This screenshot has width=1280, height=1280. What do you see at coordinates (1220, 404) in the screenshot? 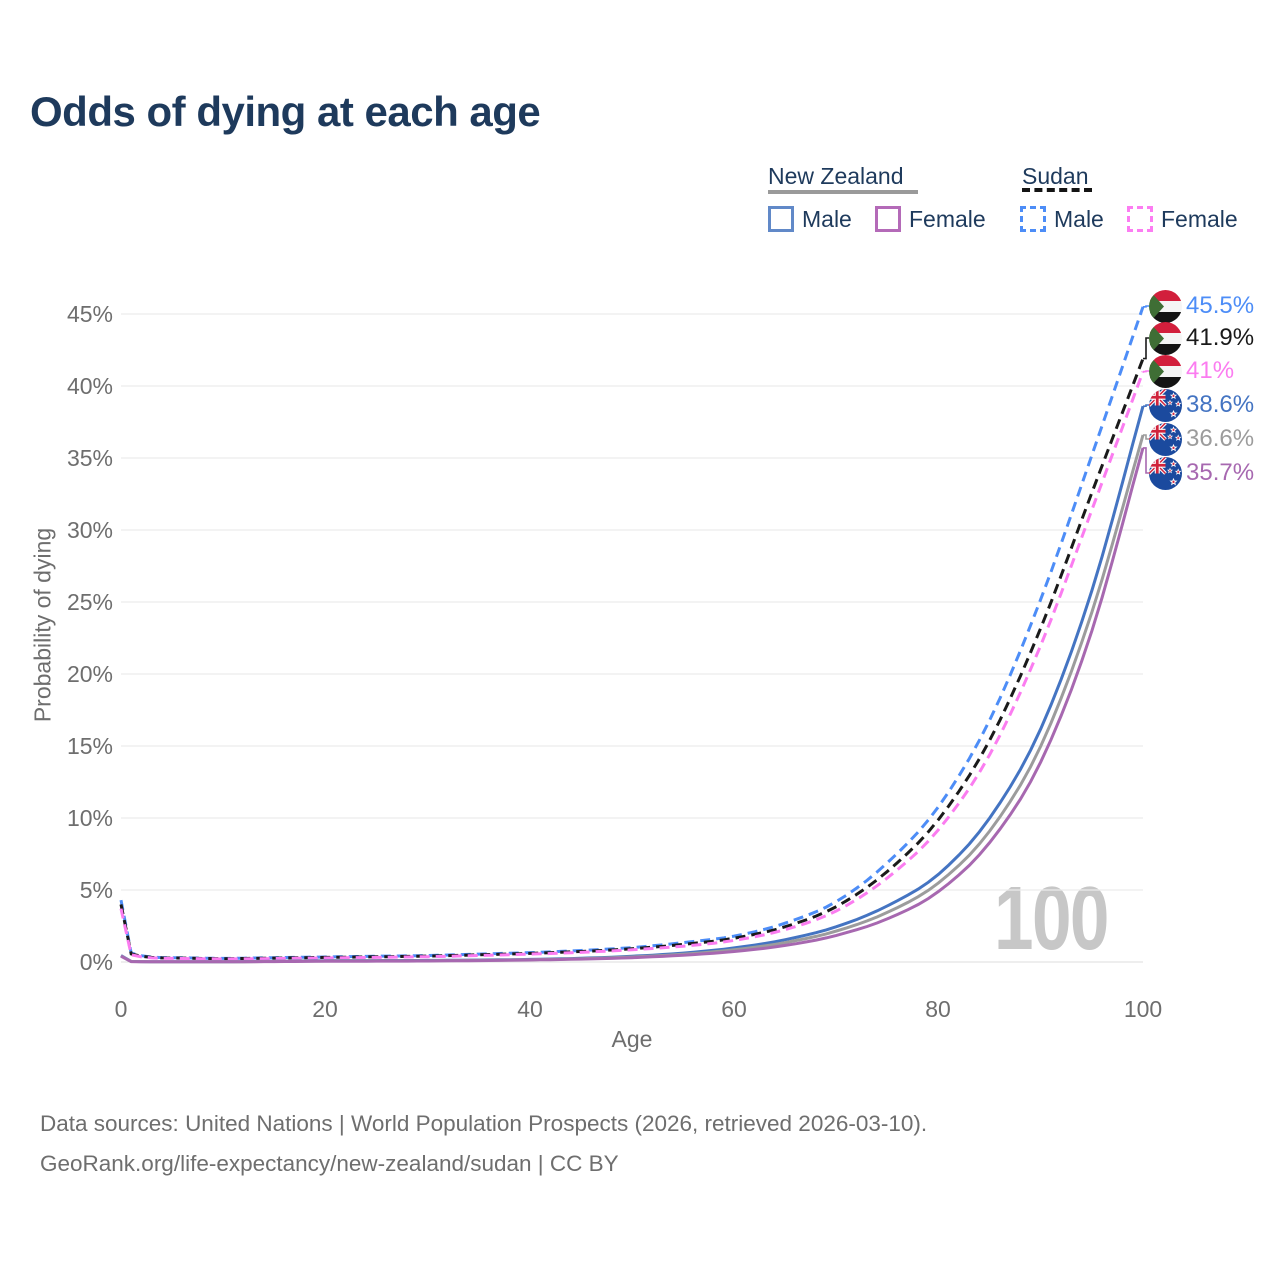
I see `end-label-nz-male: 38.6%` at bounding box center [1220, 404].